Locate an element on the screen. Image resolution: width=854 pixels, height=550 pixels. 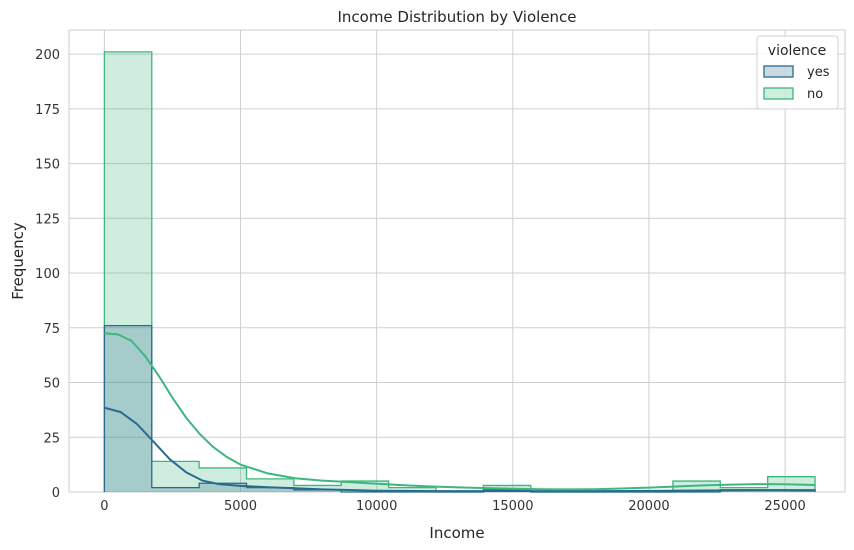
x-axis-ticks: 0 5000 10000 15000 20000 25000 is located at coordinates (453, 506).